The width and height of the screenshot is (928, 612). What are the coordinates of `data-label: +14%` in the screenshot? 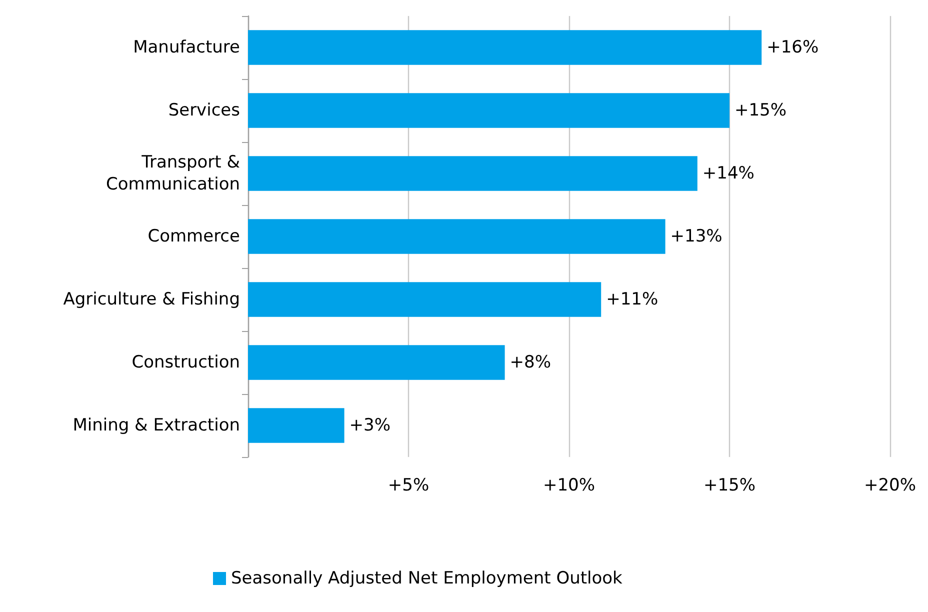 It's located at (728, 174).